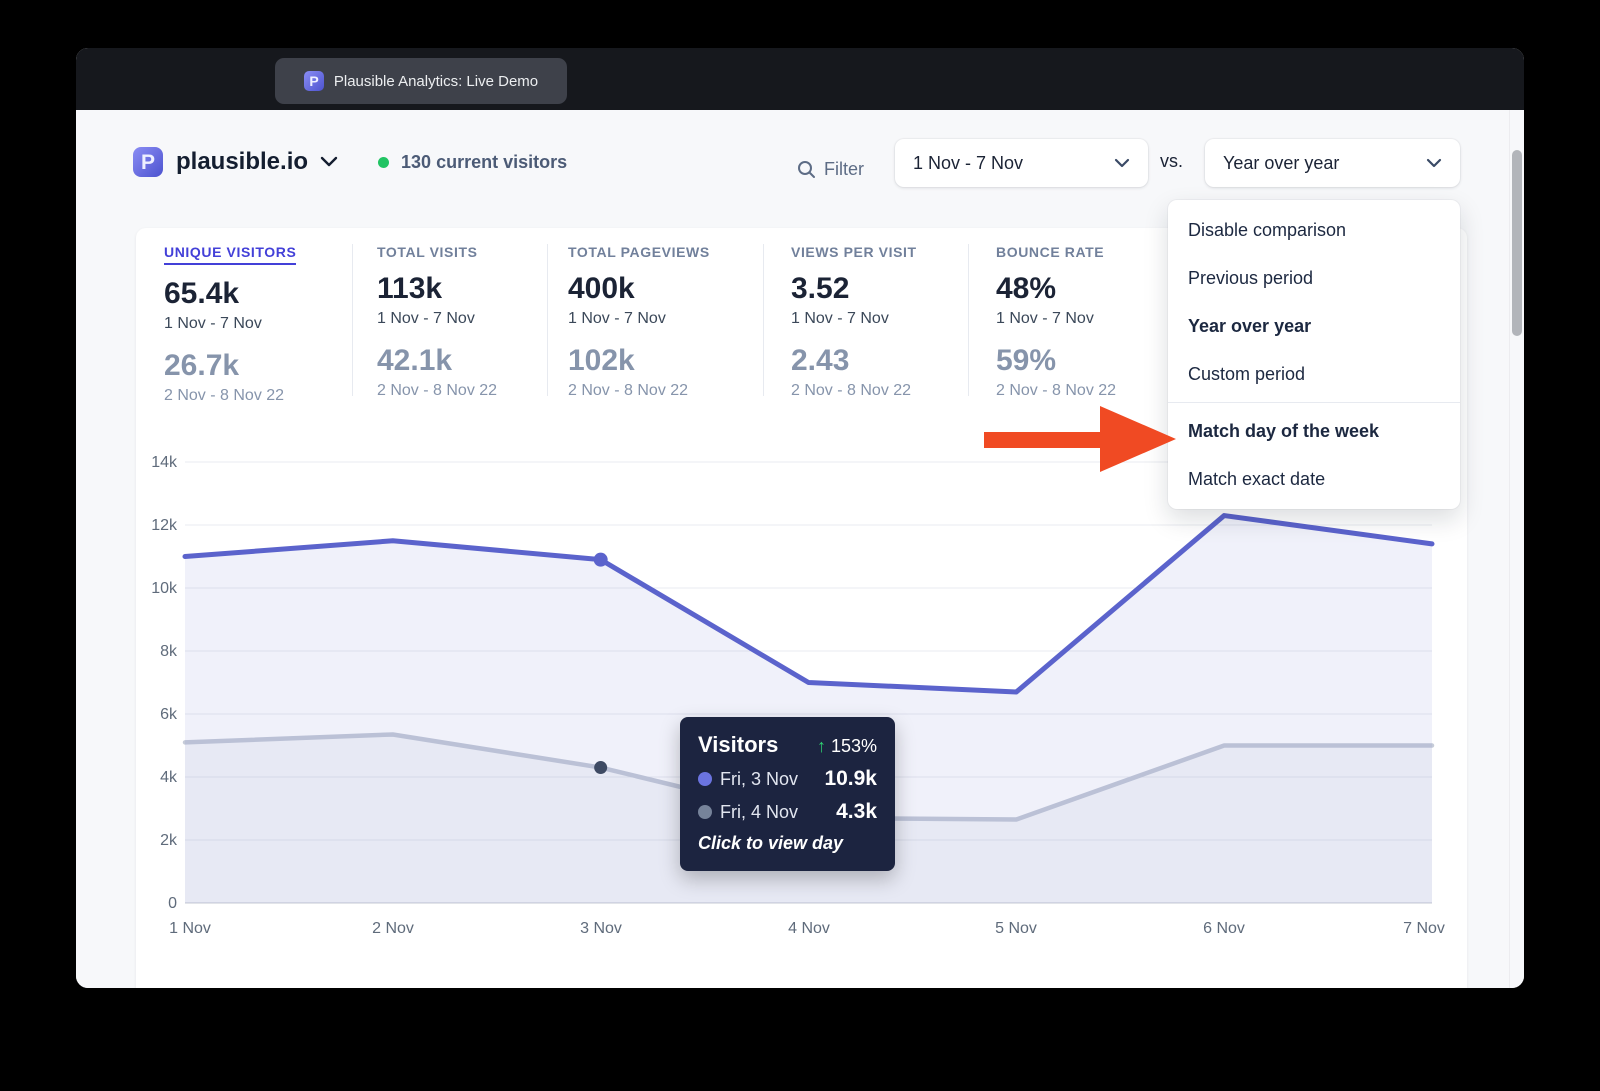 This screenshot has width=1600, height=1091. Describe the element at coordinates (172, 903) in the screenshot. I see `svg-text: 0` at that location.